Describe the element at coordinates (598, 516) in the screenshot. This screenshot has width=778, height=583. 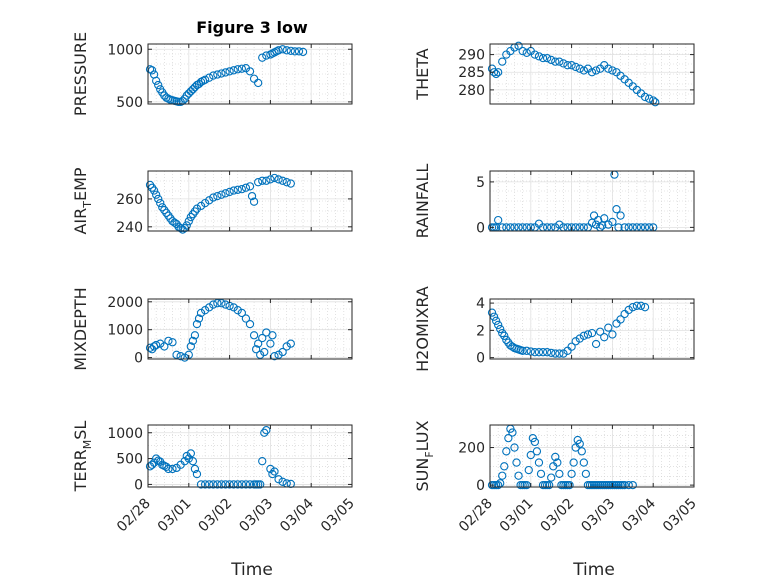
I see `x-tick-label: 03/03` at that location.